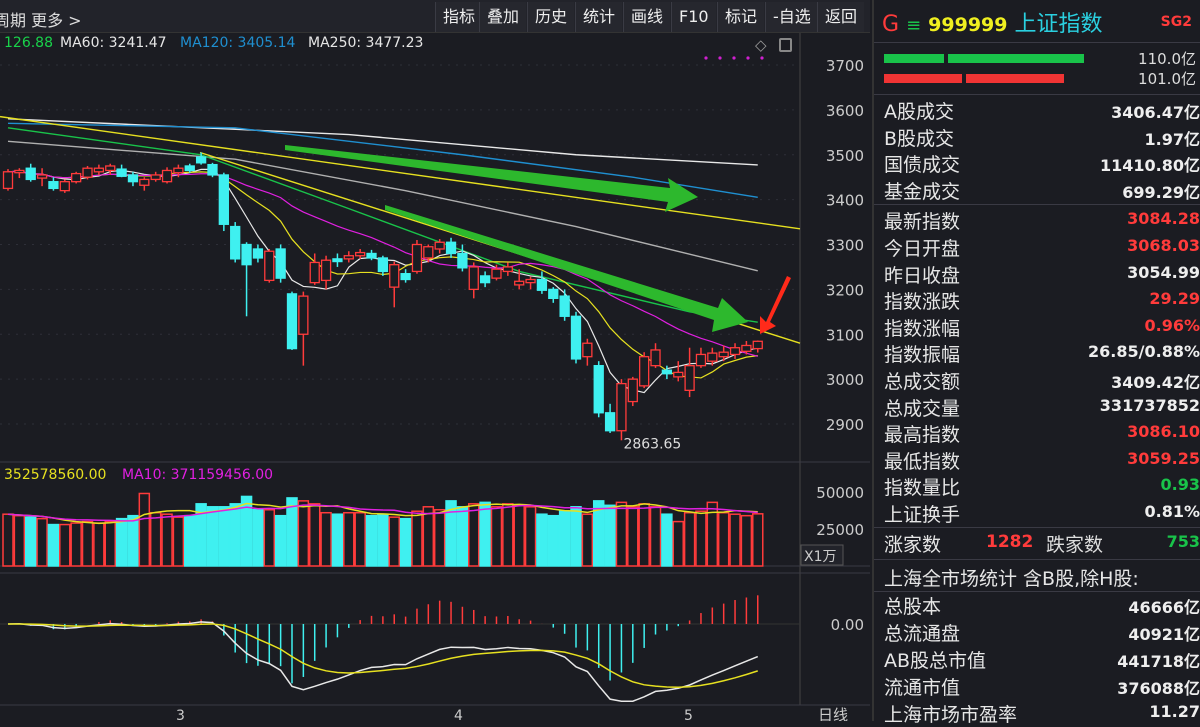 The height and width of the screenshot is (727, 1200). Describe the element at coordinates (1042, 382) in the screenshot. I see `quote-row: 总成交额 3409.42亿` at that location.